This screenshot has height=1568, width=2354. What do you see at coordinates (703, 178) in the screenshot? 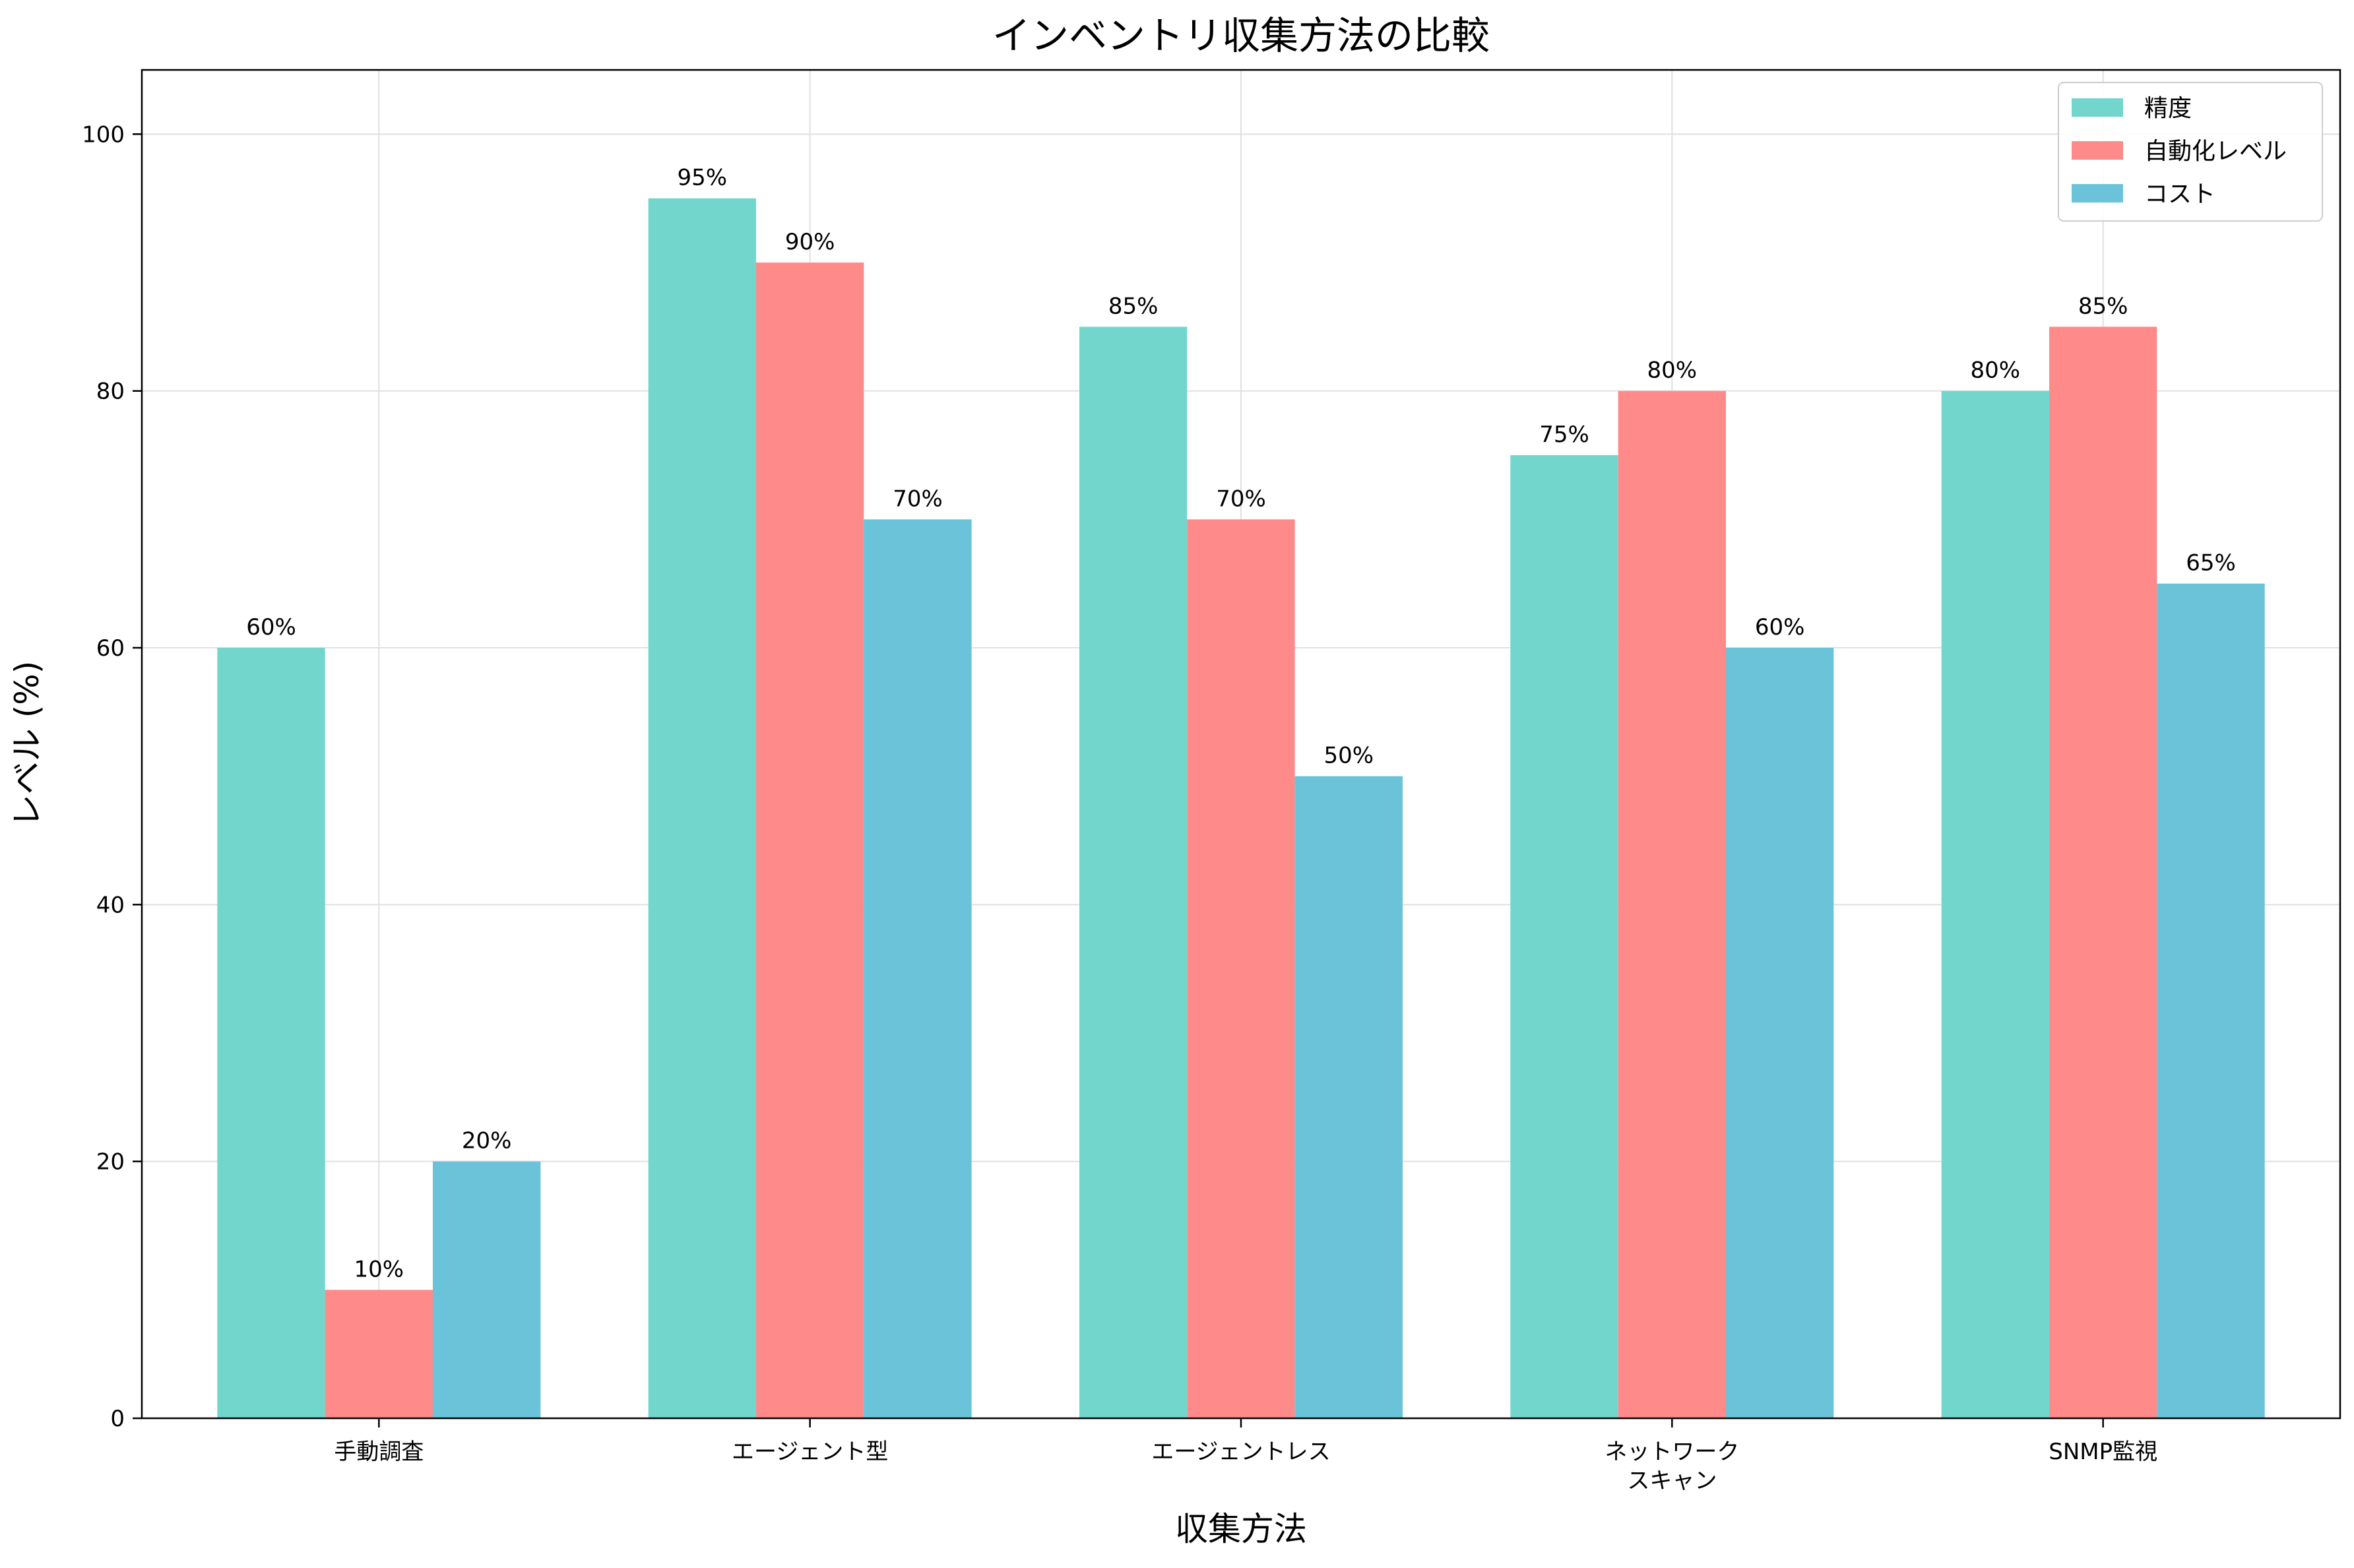
I see `bar-value-label: 95%` at bounding box center [703, 178].